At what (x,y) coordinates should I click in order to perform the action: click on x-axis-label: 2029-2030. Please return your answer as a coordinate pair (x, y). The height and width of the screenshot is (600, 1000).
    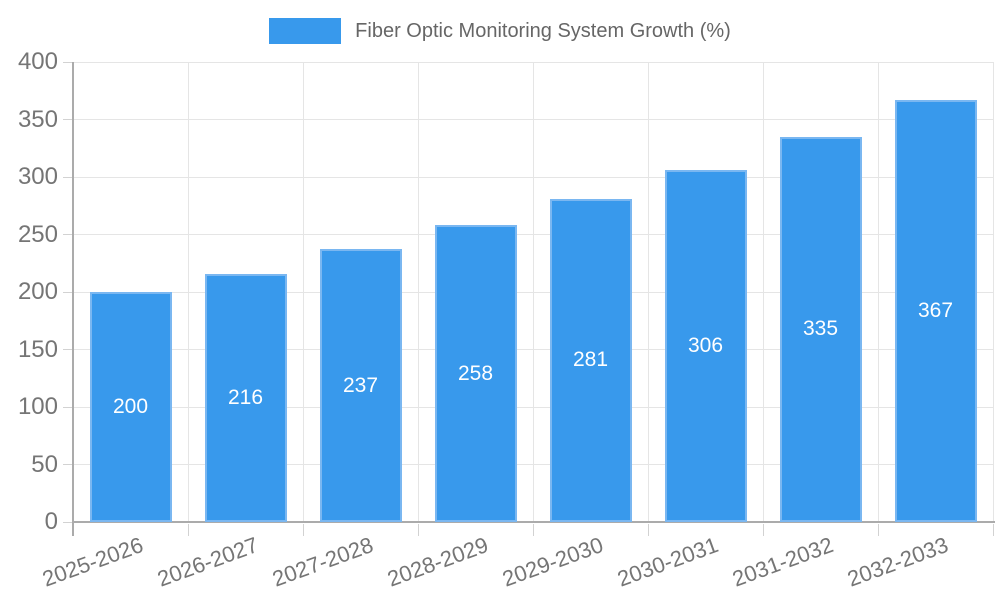
    Looking at the image, I should click on (553, 562).